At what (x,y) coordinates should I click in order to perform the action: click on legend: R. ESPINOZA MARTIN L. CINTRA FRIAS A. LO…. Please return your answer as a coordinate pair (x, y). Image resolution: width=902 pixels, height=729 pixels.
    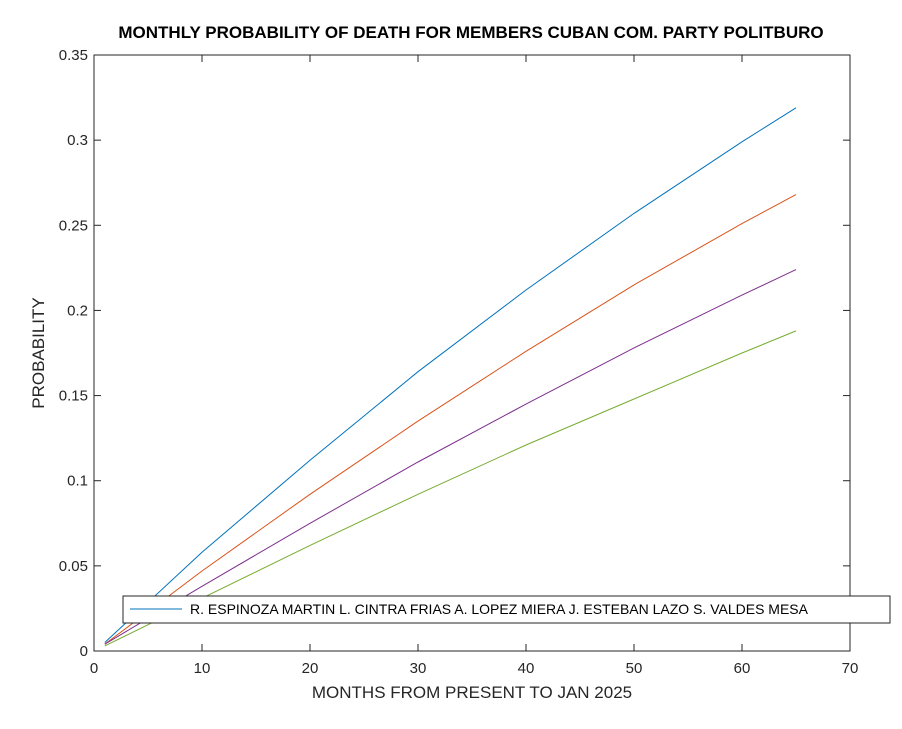
    Looking at the image, I should click on (506, 609).